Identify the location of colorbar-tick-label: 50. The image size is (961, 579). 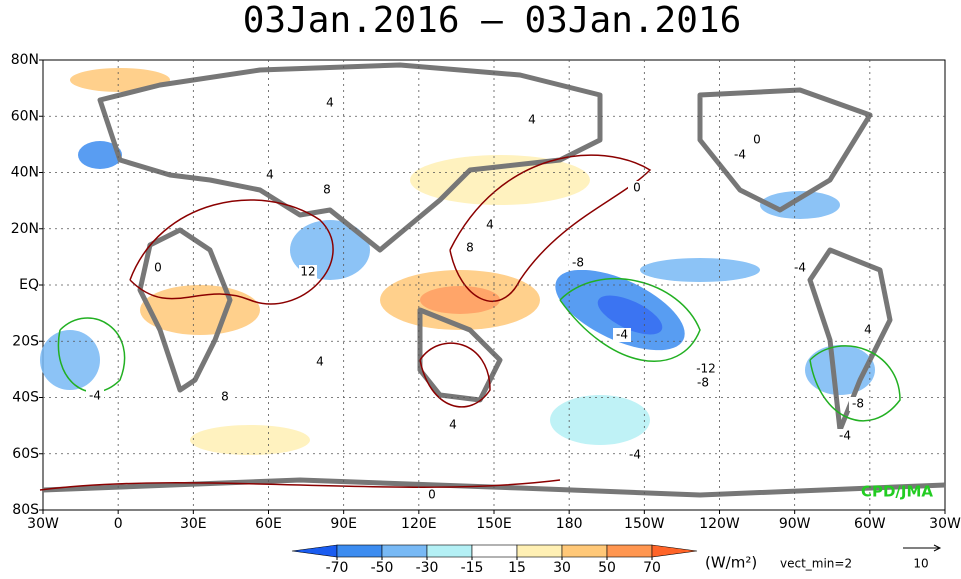
(607, 567).